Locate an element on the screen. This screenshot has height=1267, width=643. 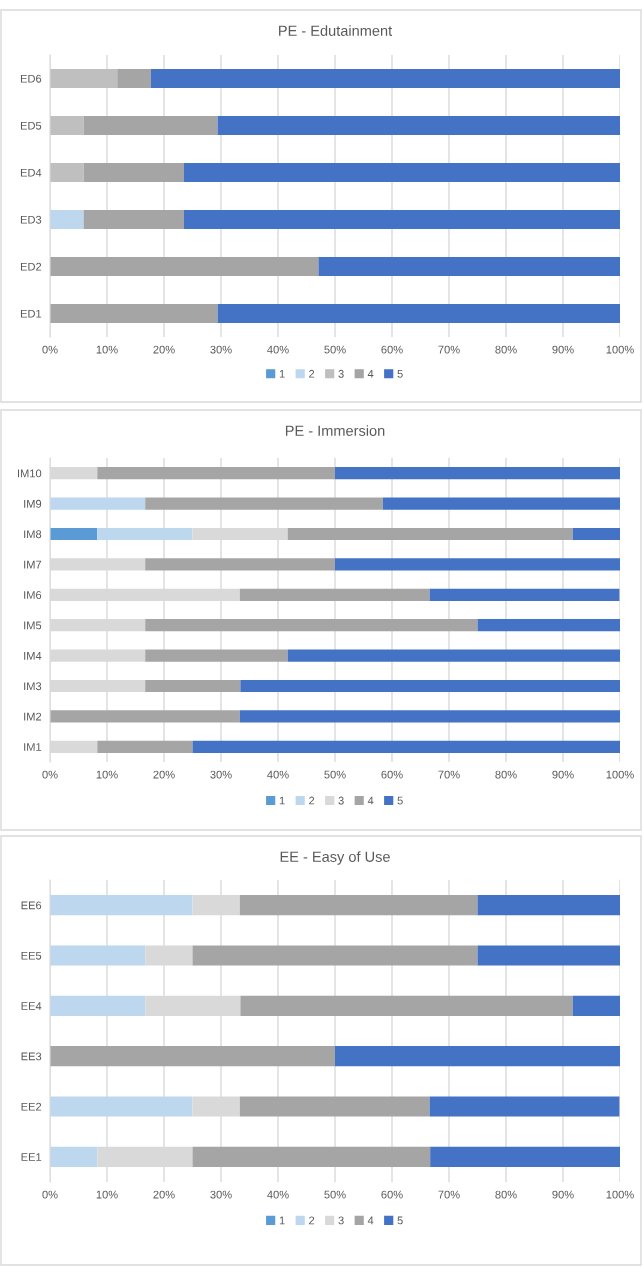
chart-title: PE - Immersion is located at coordinates (335, 430).